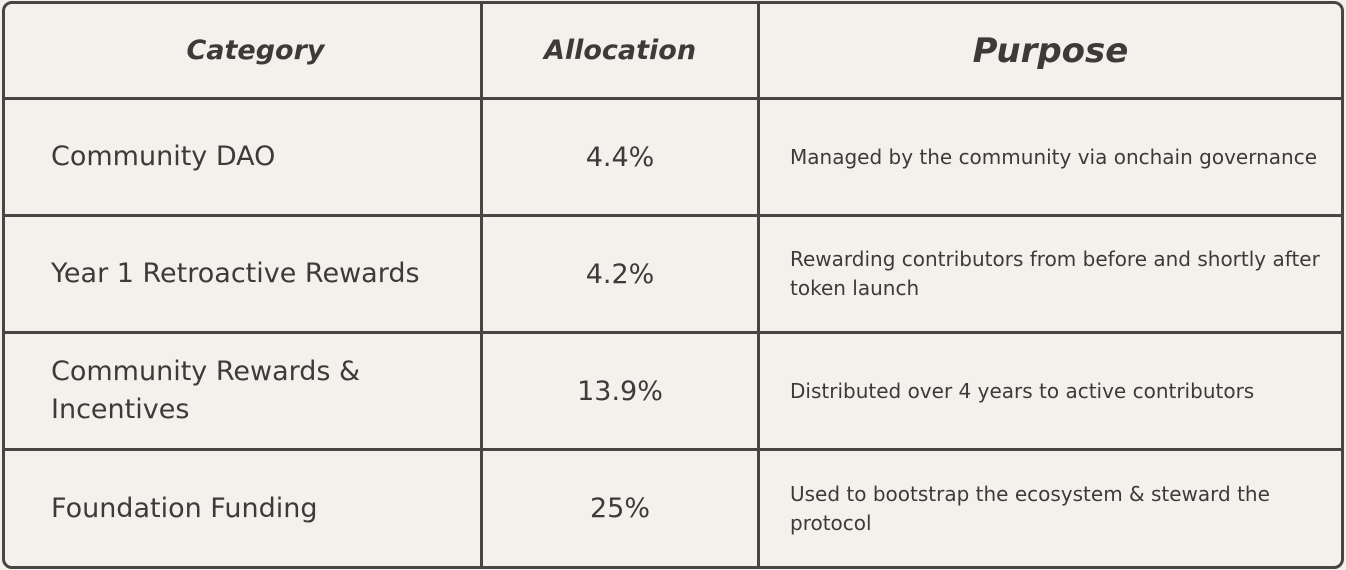  What do you see at coordinates (621, 275) in the screenshot?
I see `allocation-cell: 4.2%` at bounding box center [621, 275].